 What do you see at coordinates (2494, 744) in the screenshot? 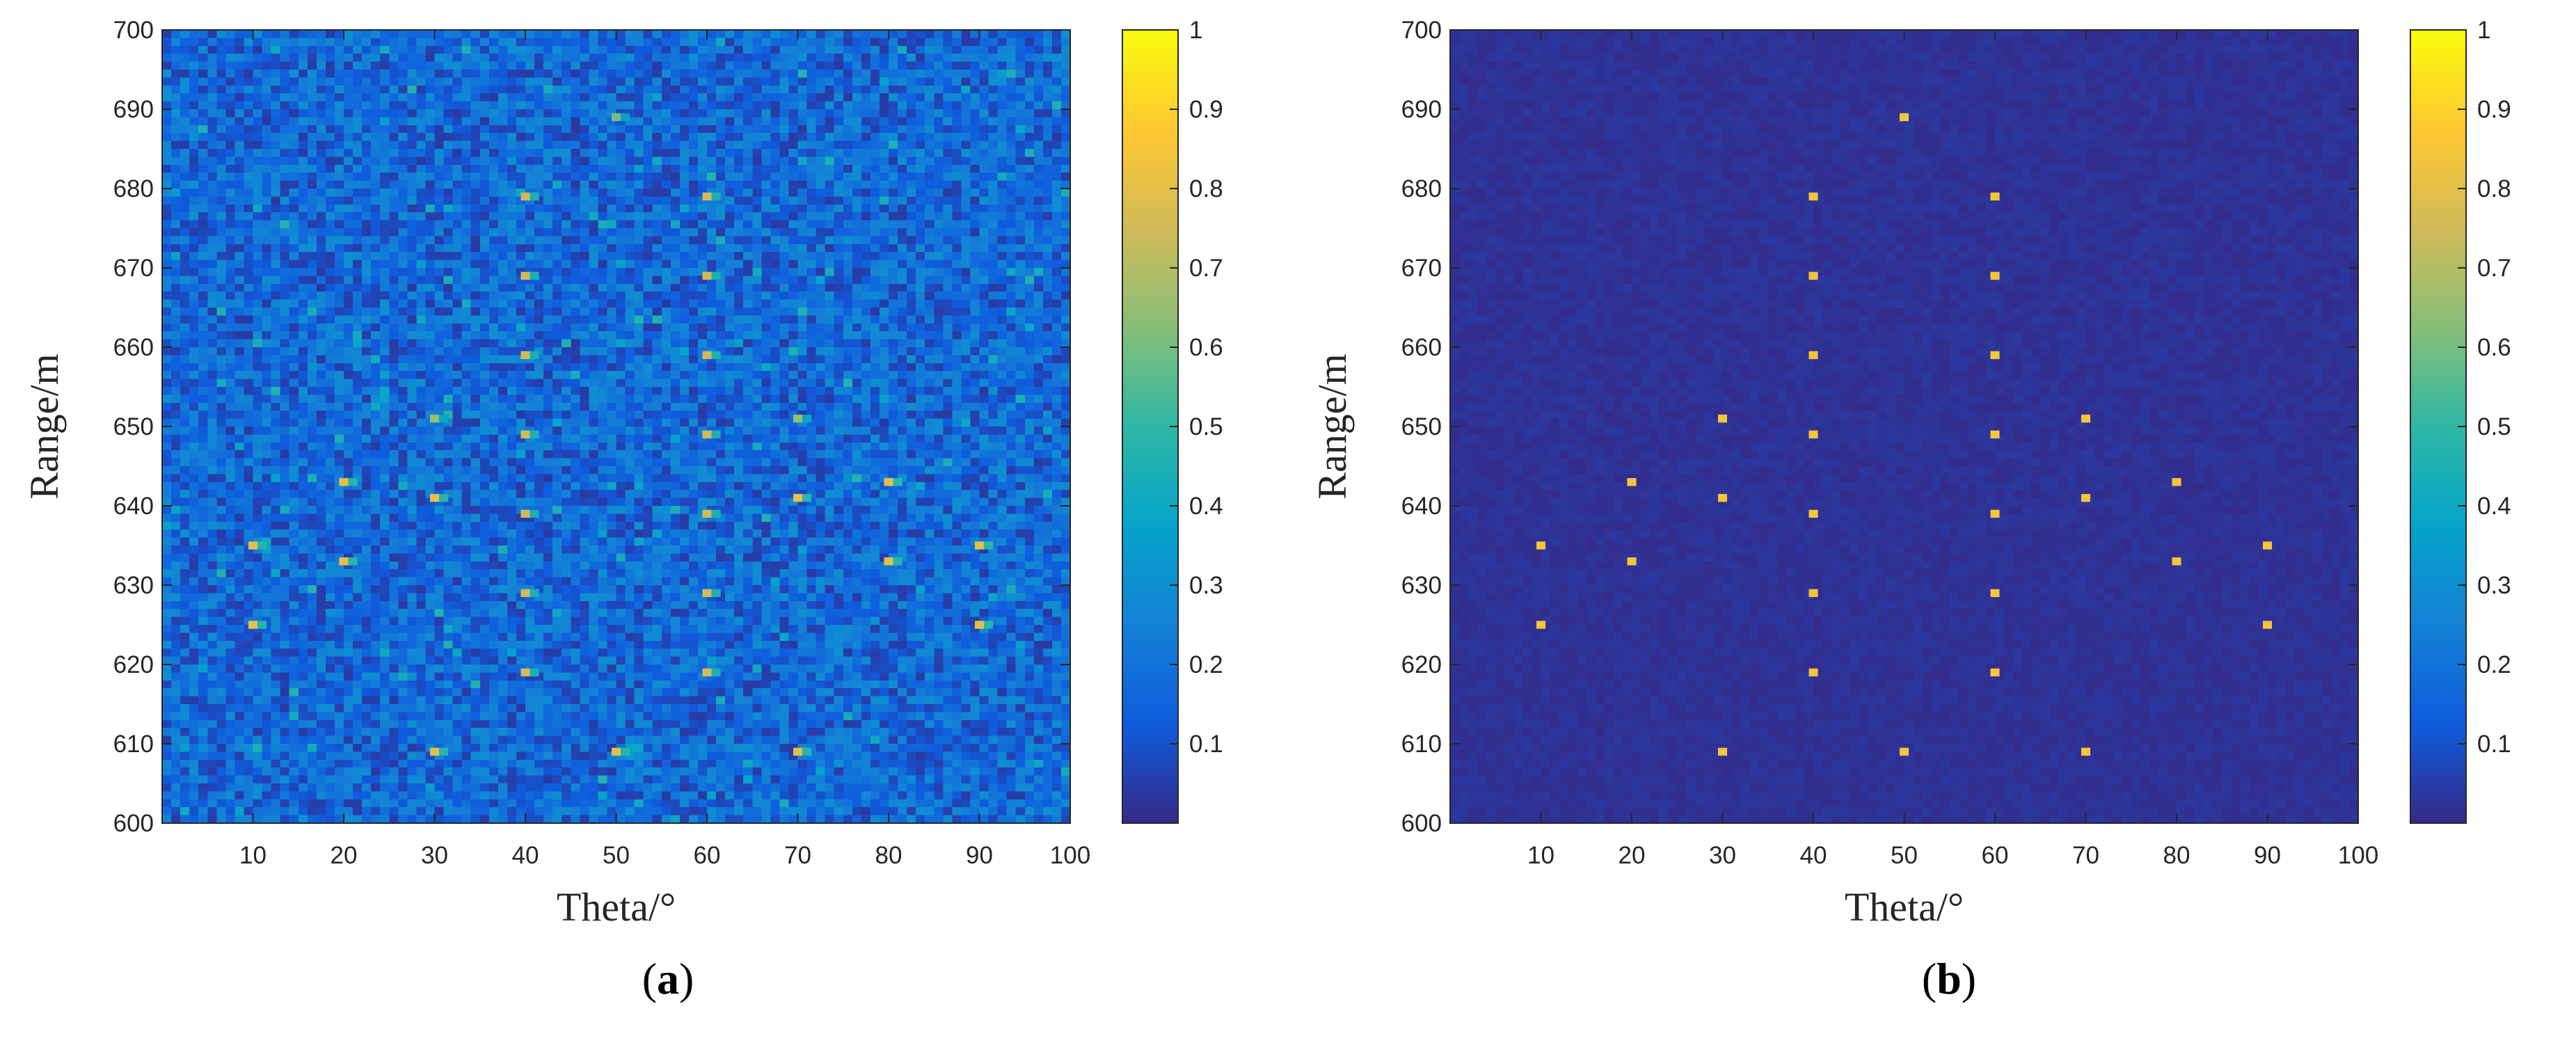
I see `colorbar-tick-label: 0.1` at bounding box center [2494, 744].